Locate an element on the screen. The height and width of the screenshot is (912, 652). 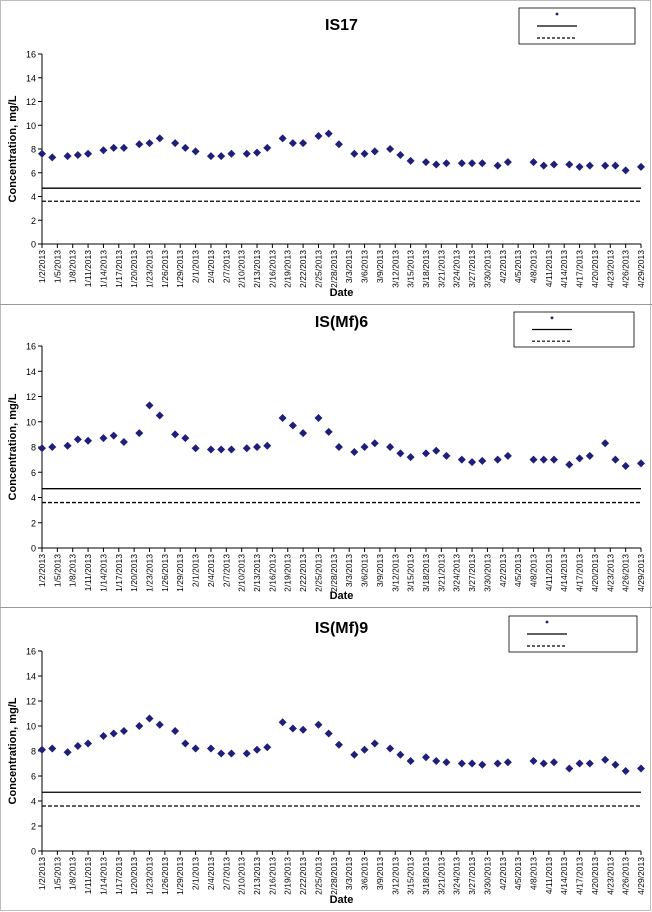
y-axis-label: Concentration, mg/L is located at coordinates (13, 750).